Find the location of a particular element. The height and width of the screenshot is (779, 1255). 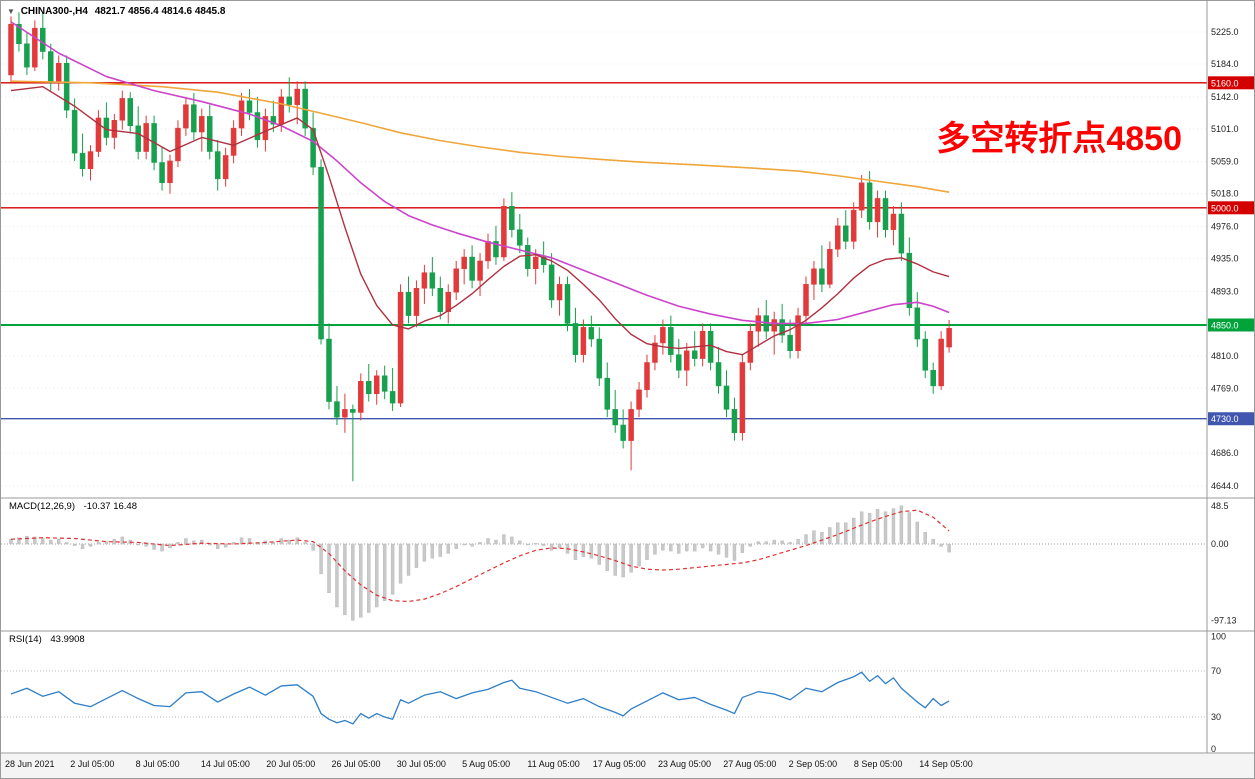

time-tick-label: 14 Jul 05:00 is located at coordinates (225, 764).